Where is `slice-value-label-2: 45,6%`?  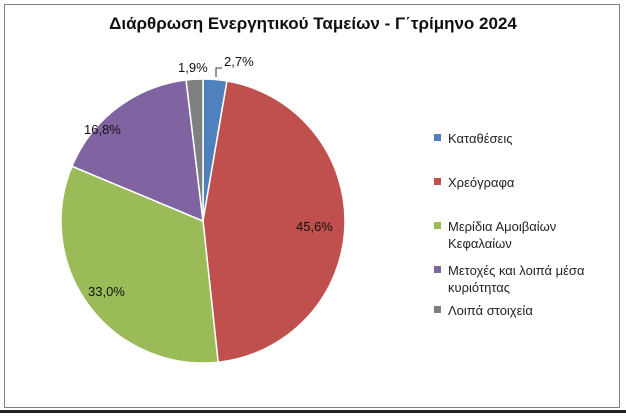
slice-value-label-2: 45,6% is located at coordinates (314, 226).